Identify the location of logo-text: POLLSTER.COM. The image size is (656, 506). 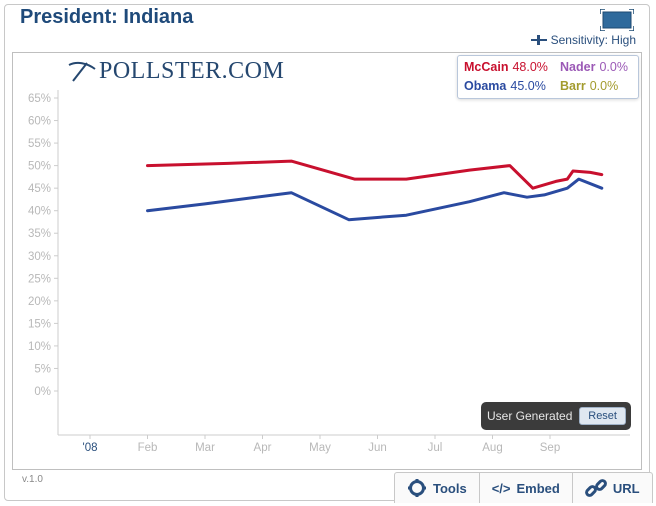
(192, 71).